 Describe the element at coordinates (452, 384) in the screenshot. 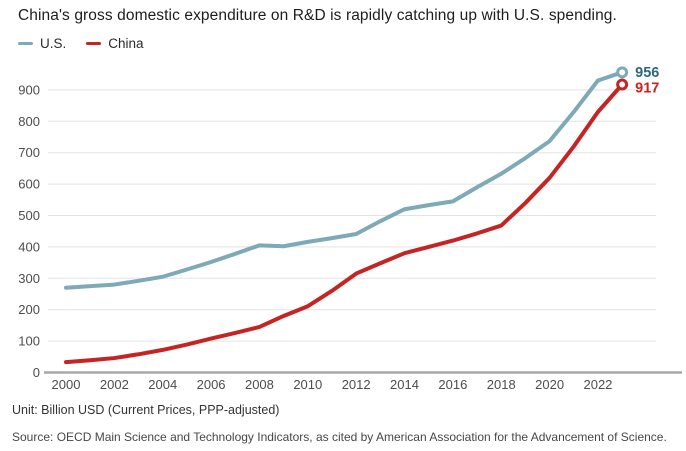

I see `x-axis-tick-label: 2016` at that location.